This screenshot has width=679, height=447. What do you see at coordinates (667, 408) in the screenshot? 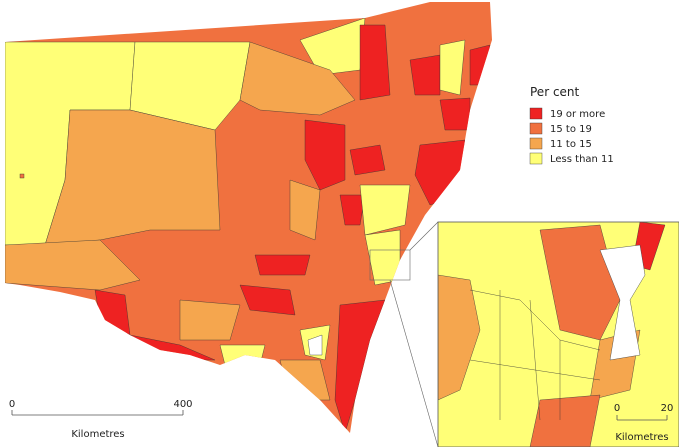
I see `inset-scale-end: 20` at bounding box center [667, 408].